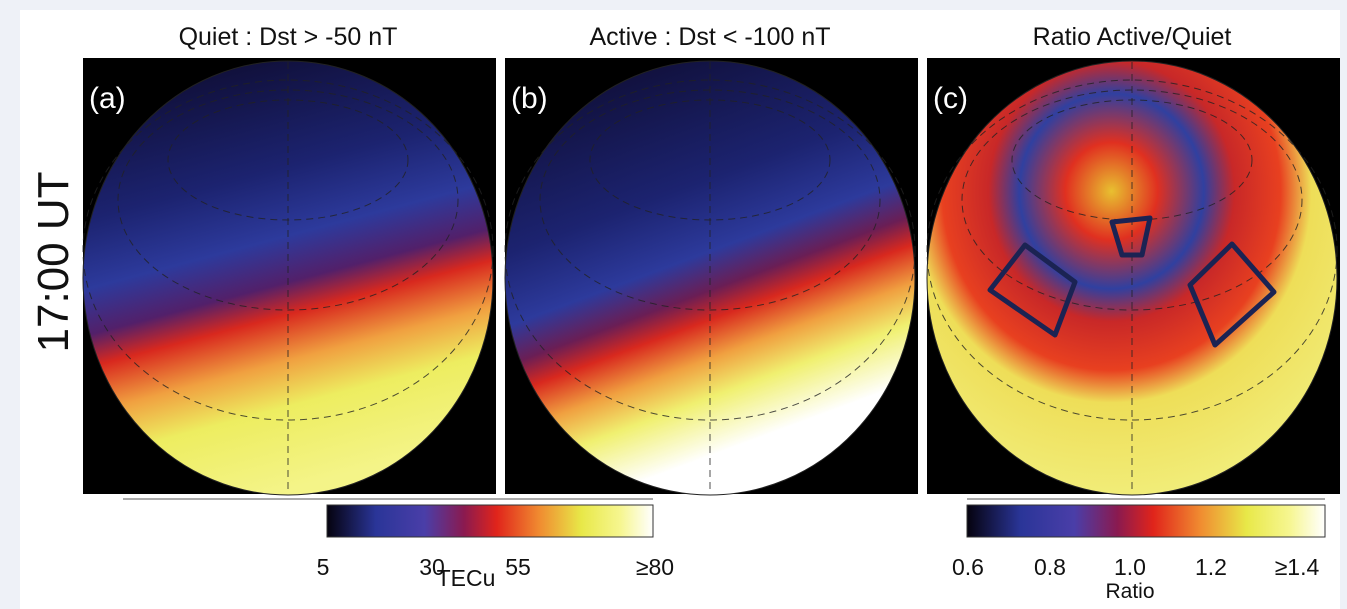 The width and height of the screenshot is (1347, 609). I want to click on panel-tag: (c), so click(950, 98).